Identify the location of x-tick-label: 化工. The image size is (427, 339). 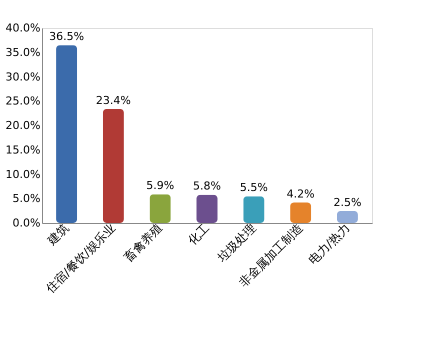
(198, 234).